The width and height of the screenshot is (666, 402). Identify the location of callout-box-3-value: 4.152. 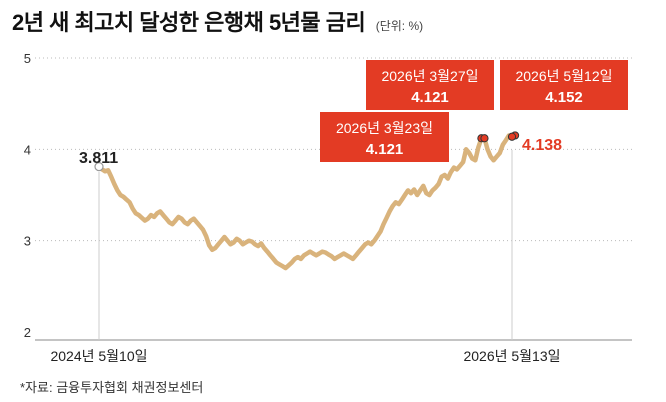
(564, 97).